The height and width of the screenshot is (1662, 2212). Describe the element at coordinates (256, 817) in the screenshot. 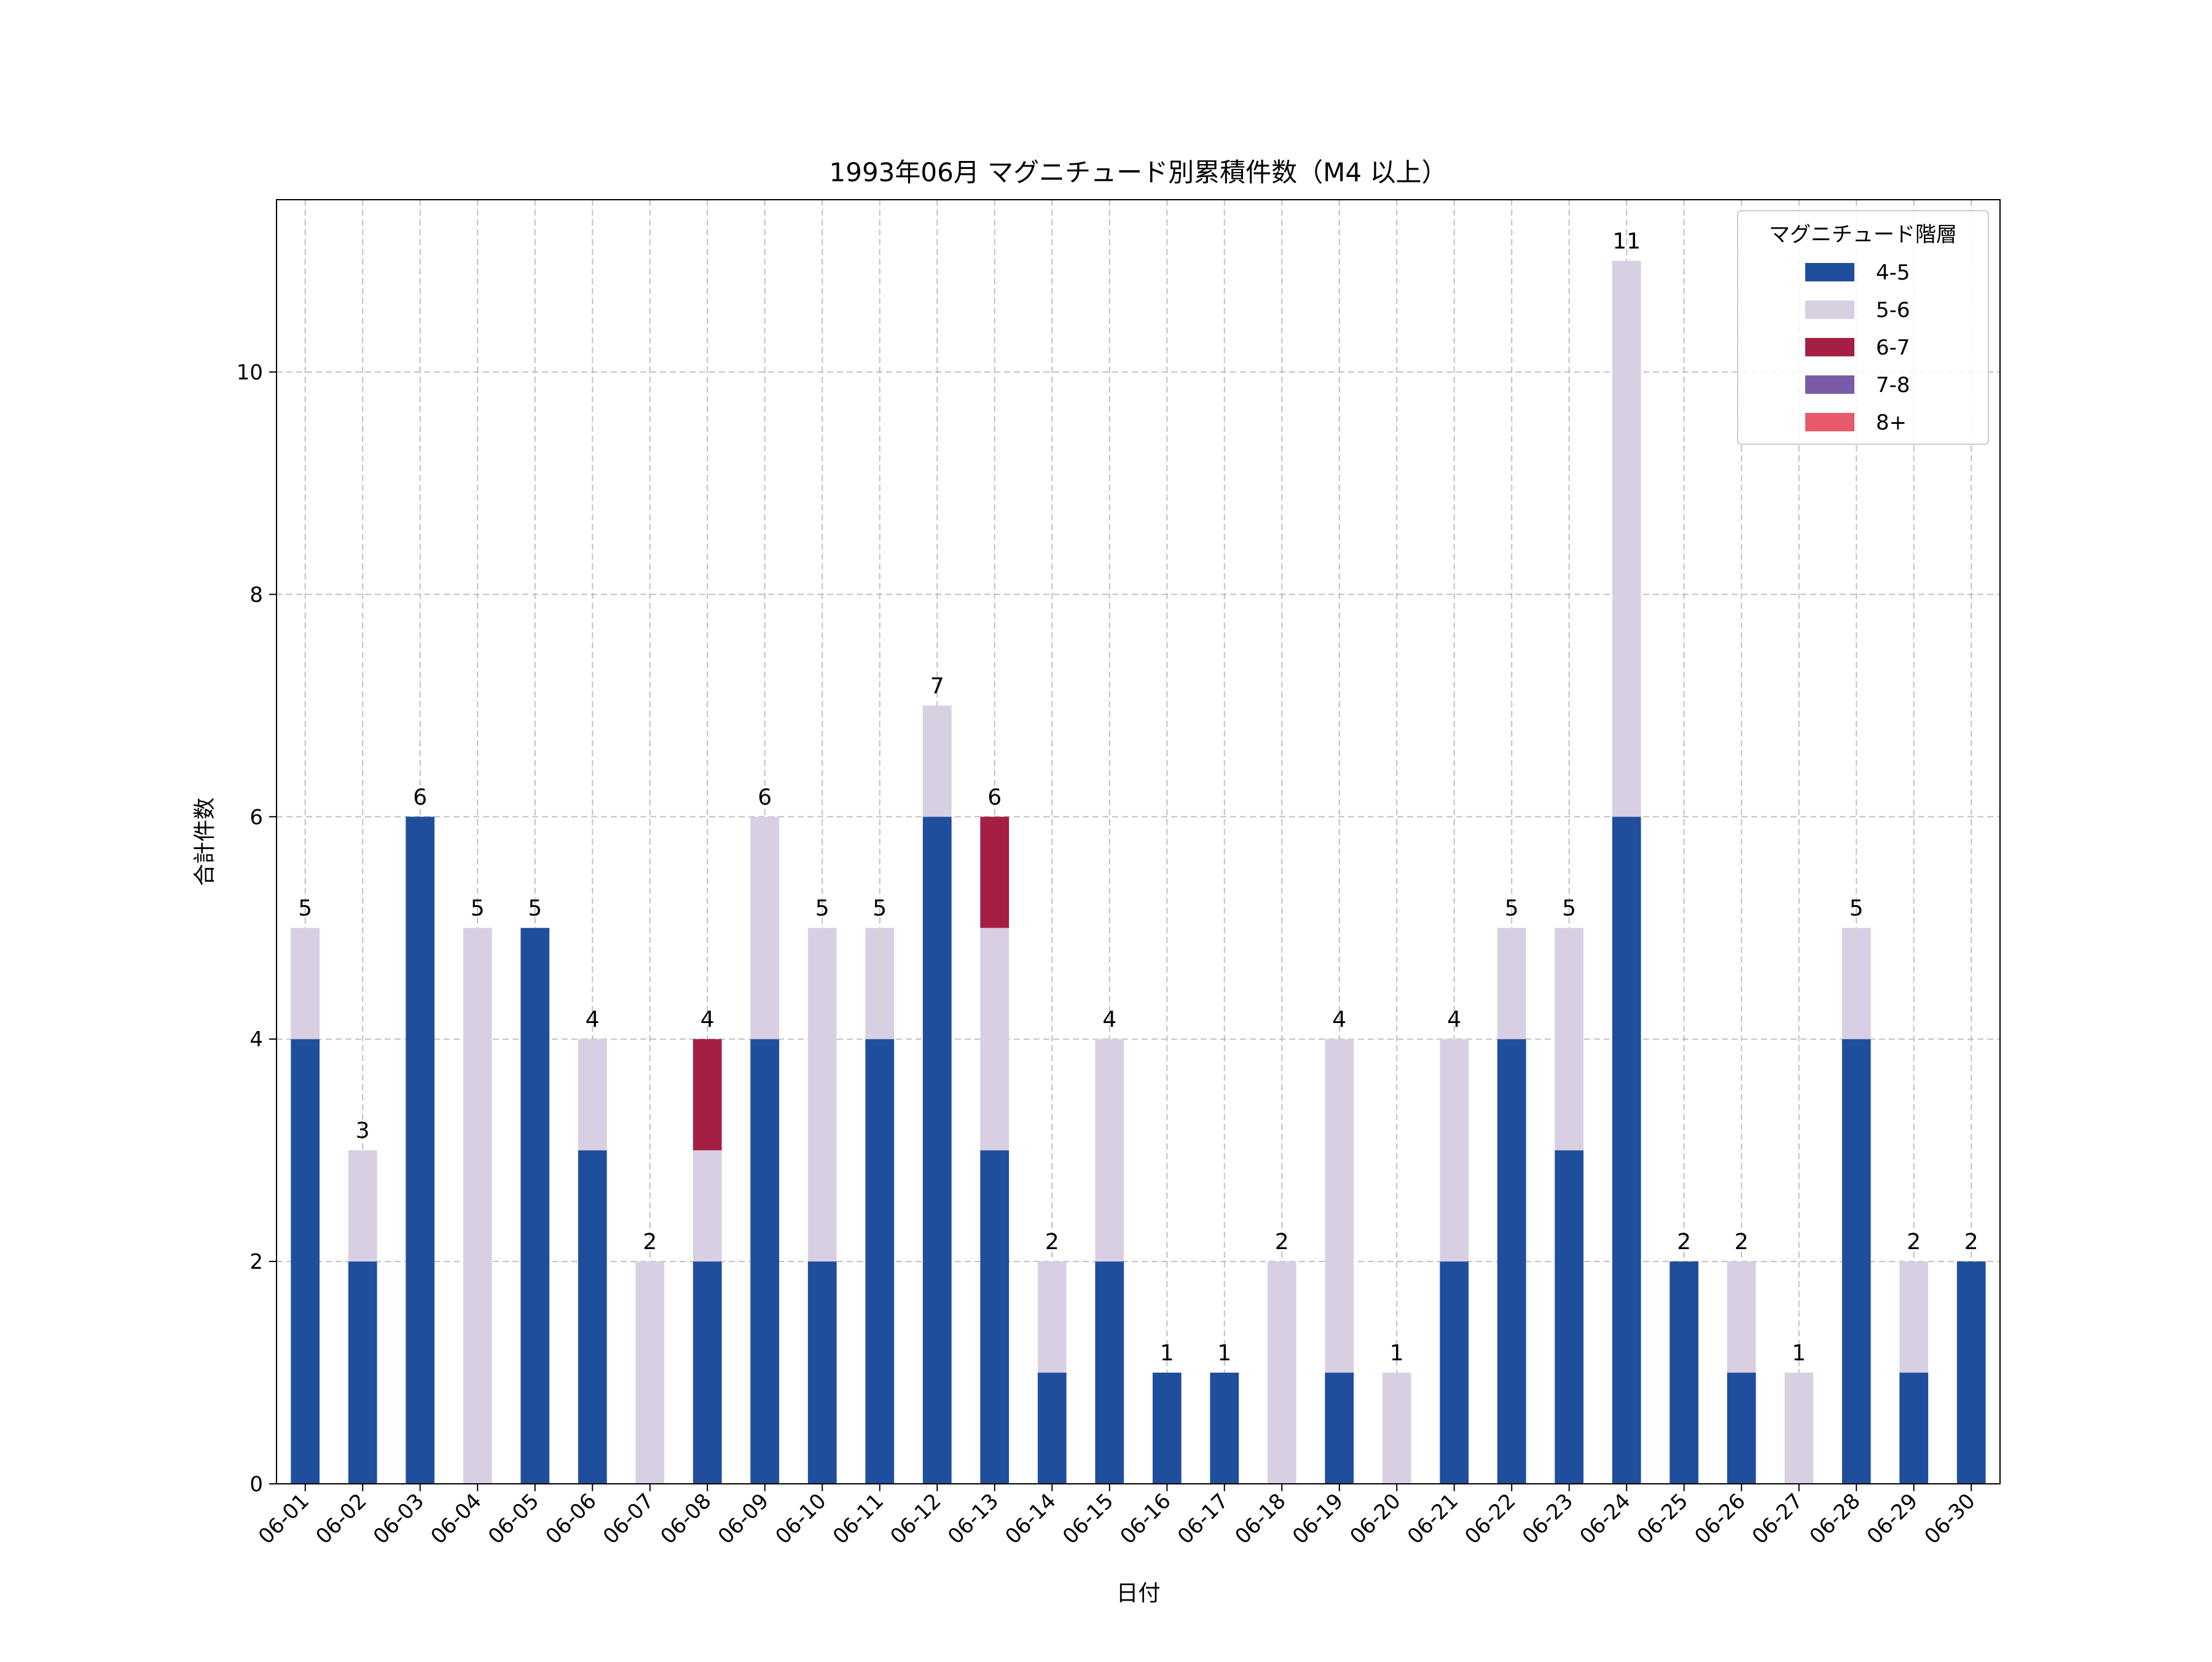

I see `y-tick-label: 6` at that location.